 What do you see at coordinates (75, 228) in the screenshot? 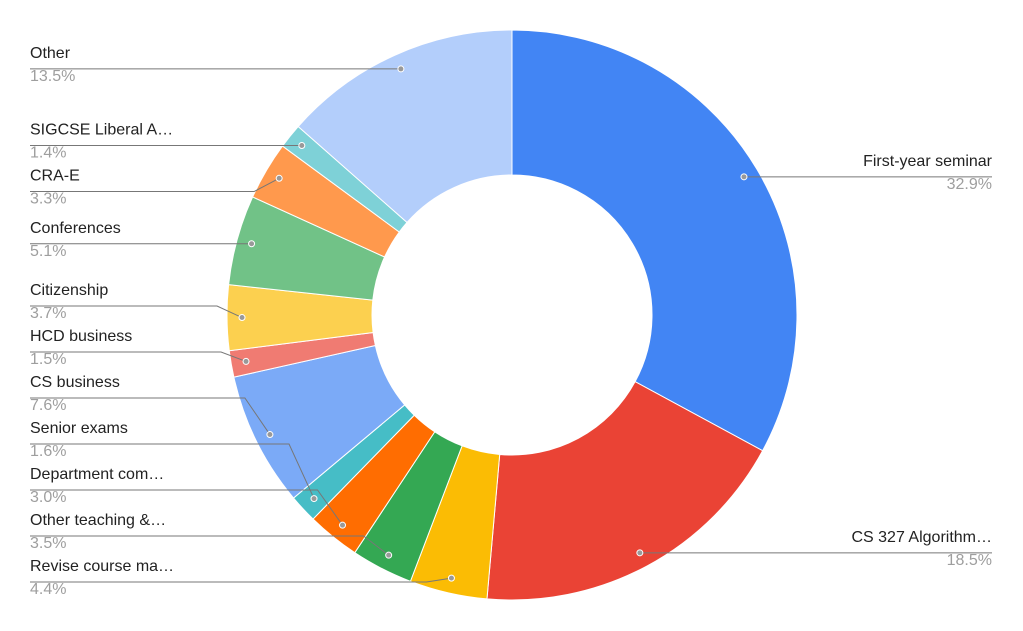
I see `slice-label: Conferences` at bounding box center [75, 228].